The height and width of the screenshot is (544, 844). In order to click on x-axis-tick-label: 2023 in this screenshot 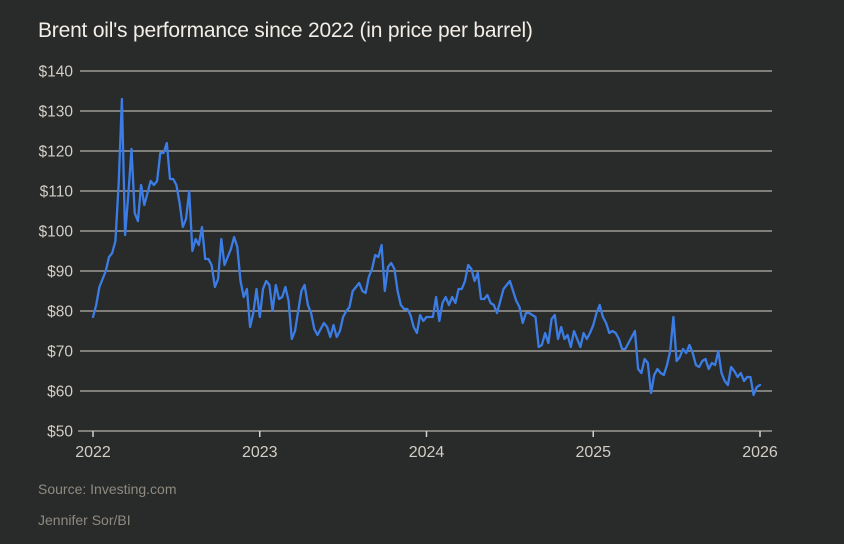, I will do `click(260, 452)`.